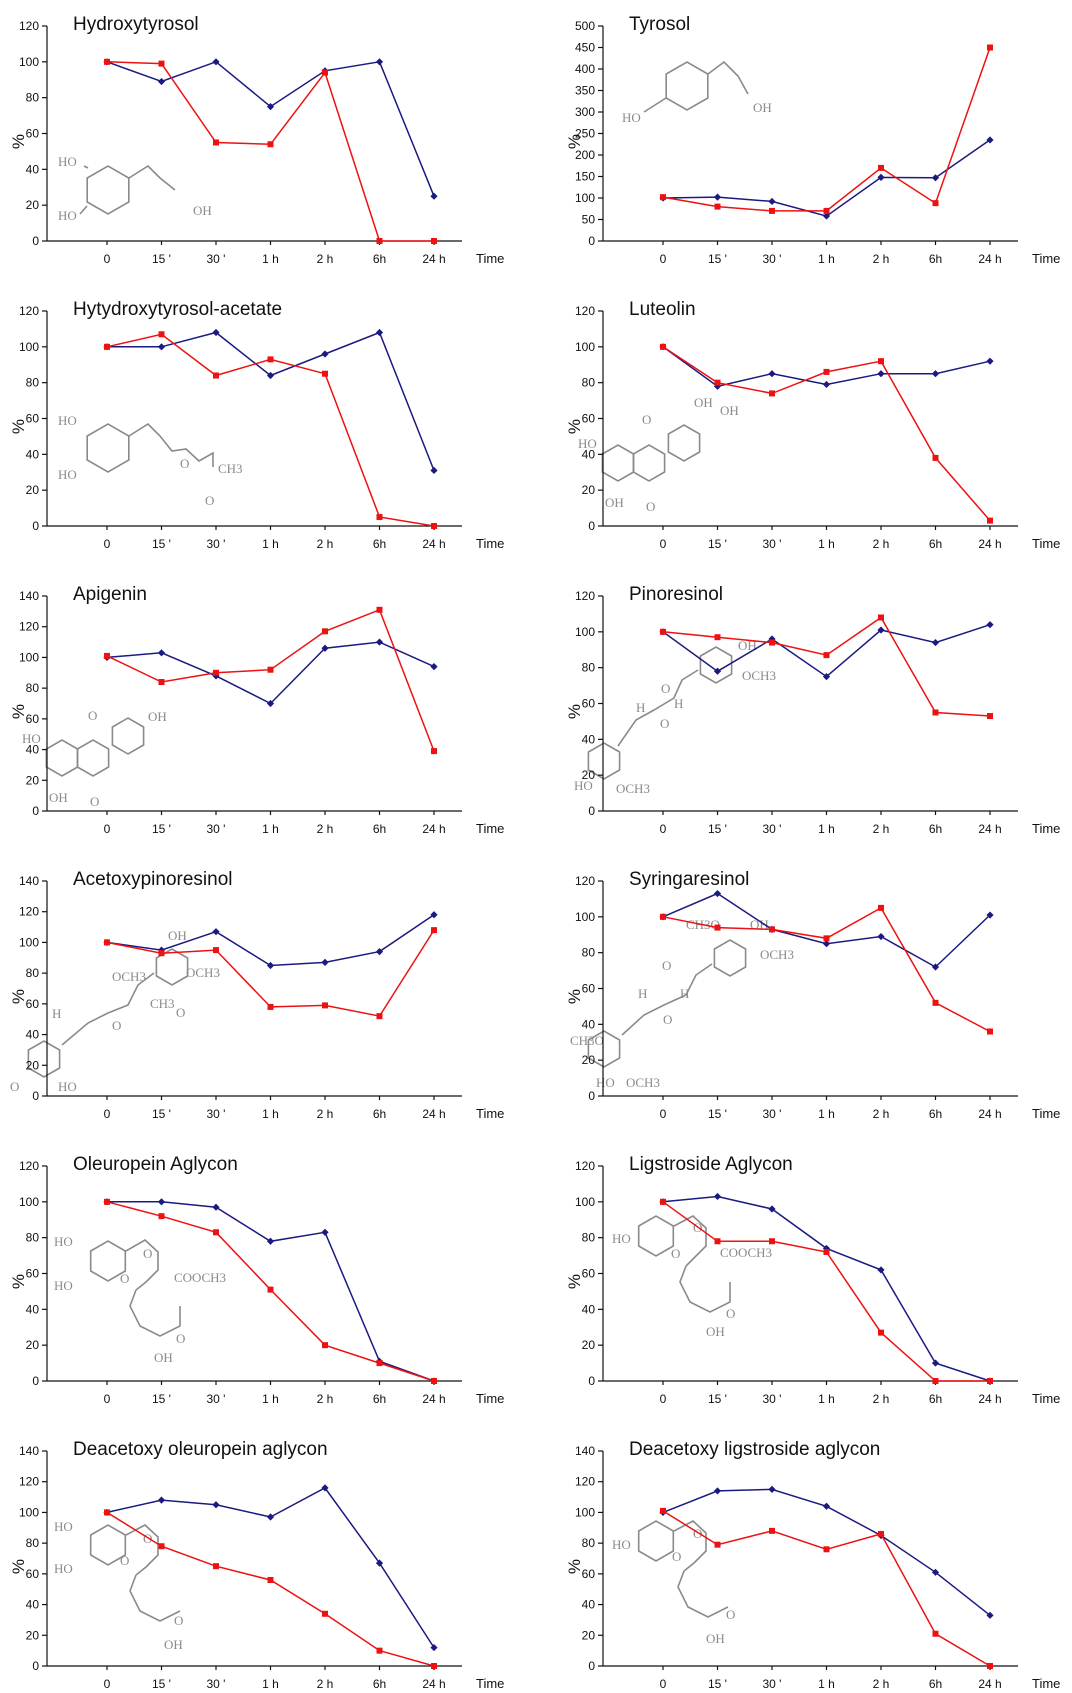 The width and height of the screenshot is (1072, 1693). I want to click on chart-title: Tyrosol, so click(659, 24).